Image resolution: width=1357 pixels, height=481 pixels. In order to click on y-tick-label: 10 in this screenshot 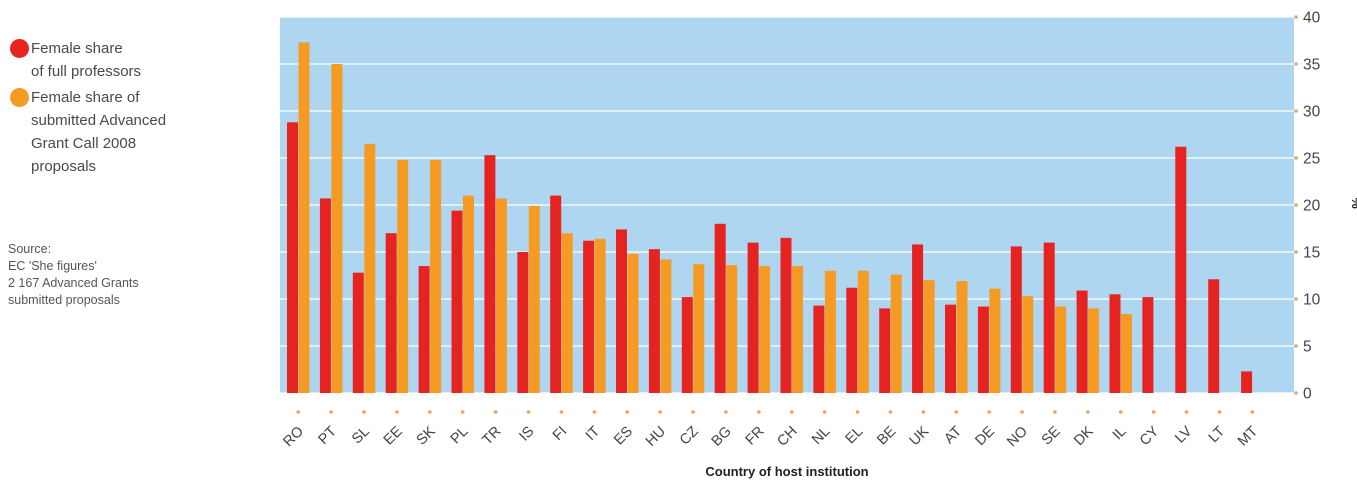, I will do `click(1312, 300)`.